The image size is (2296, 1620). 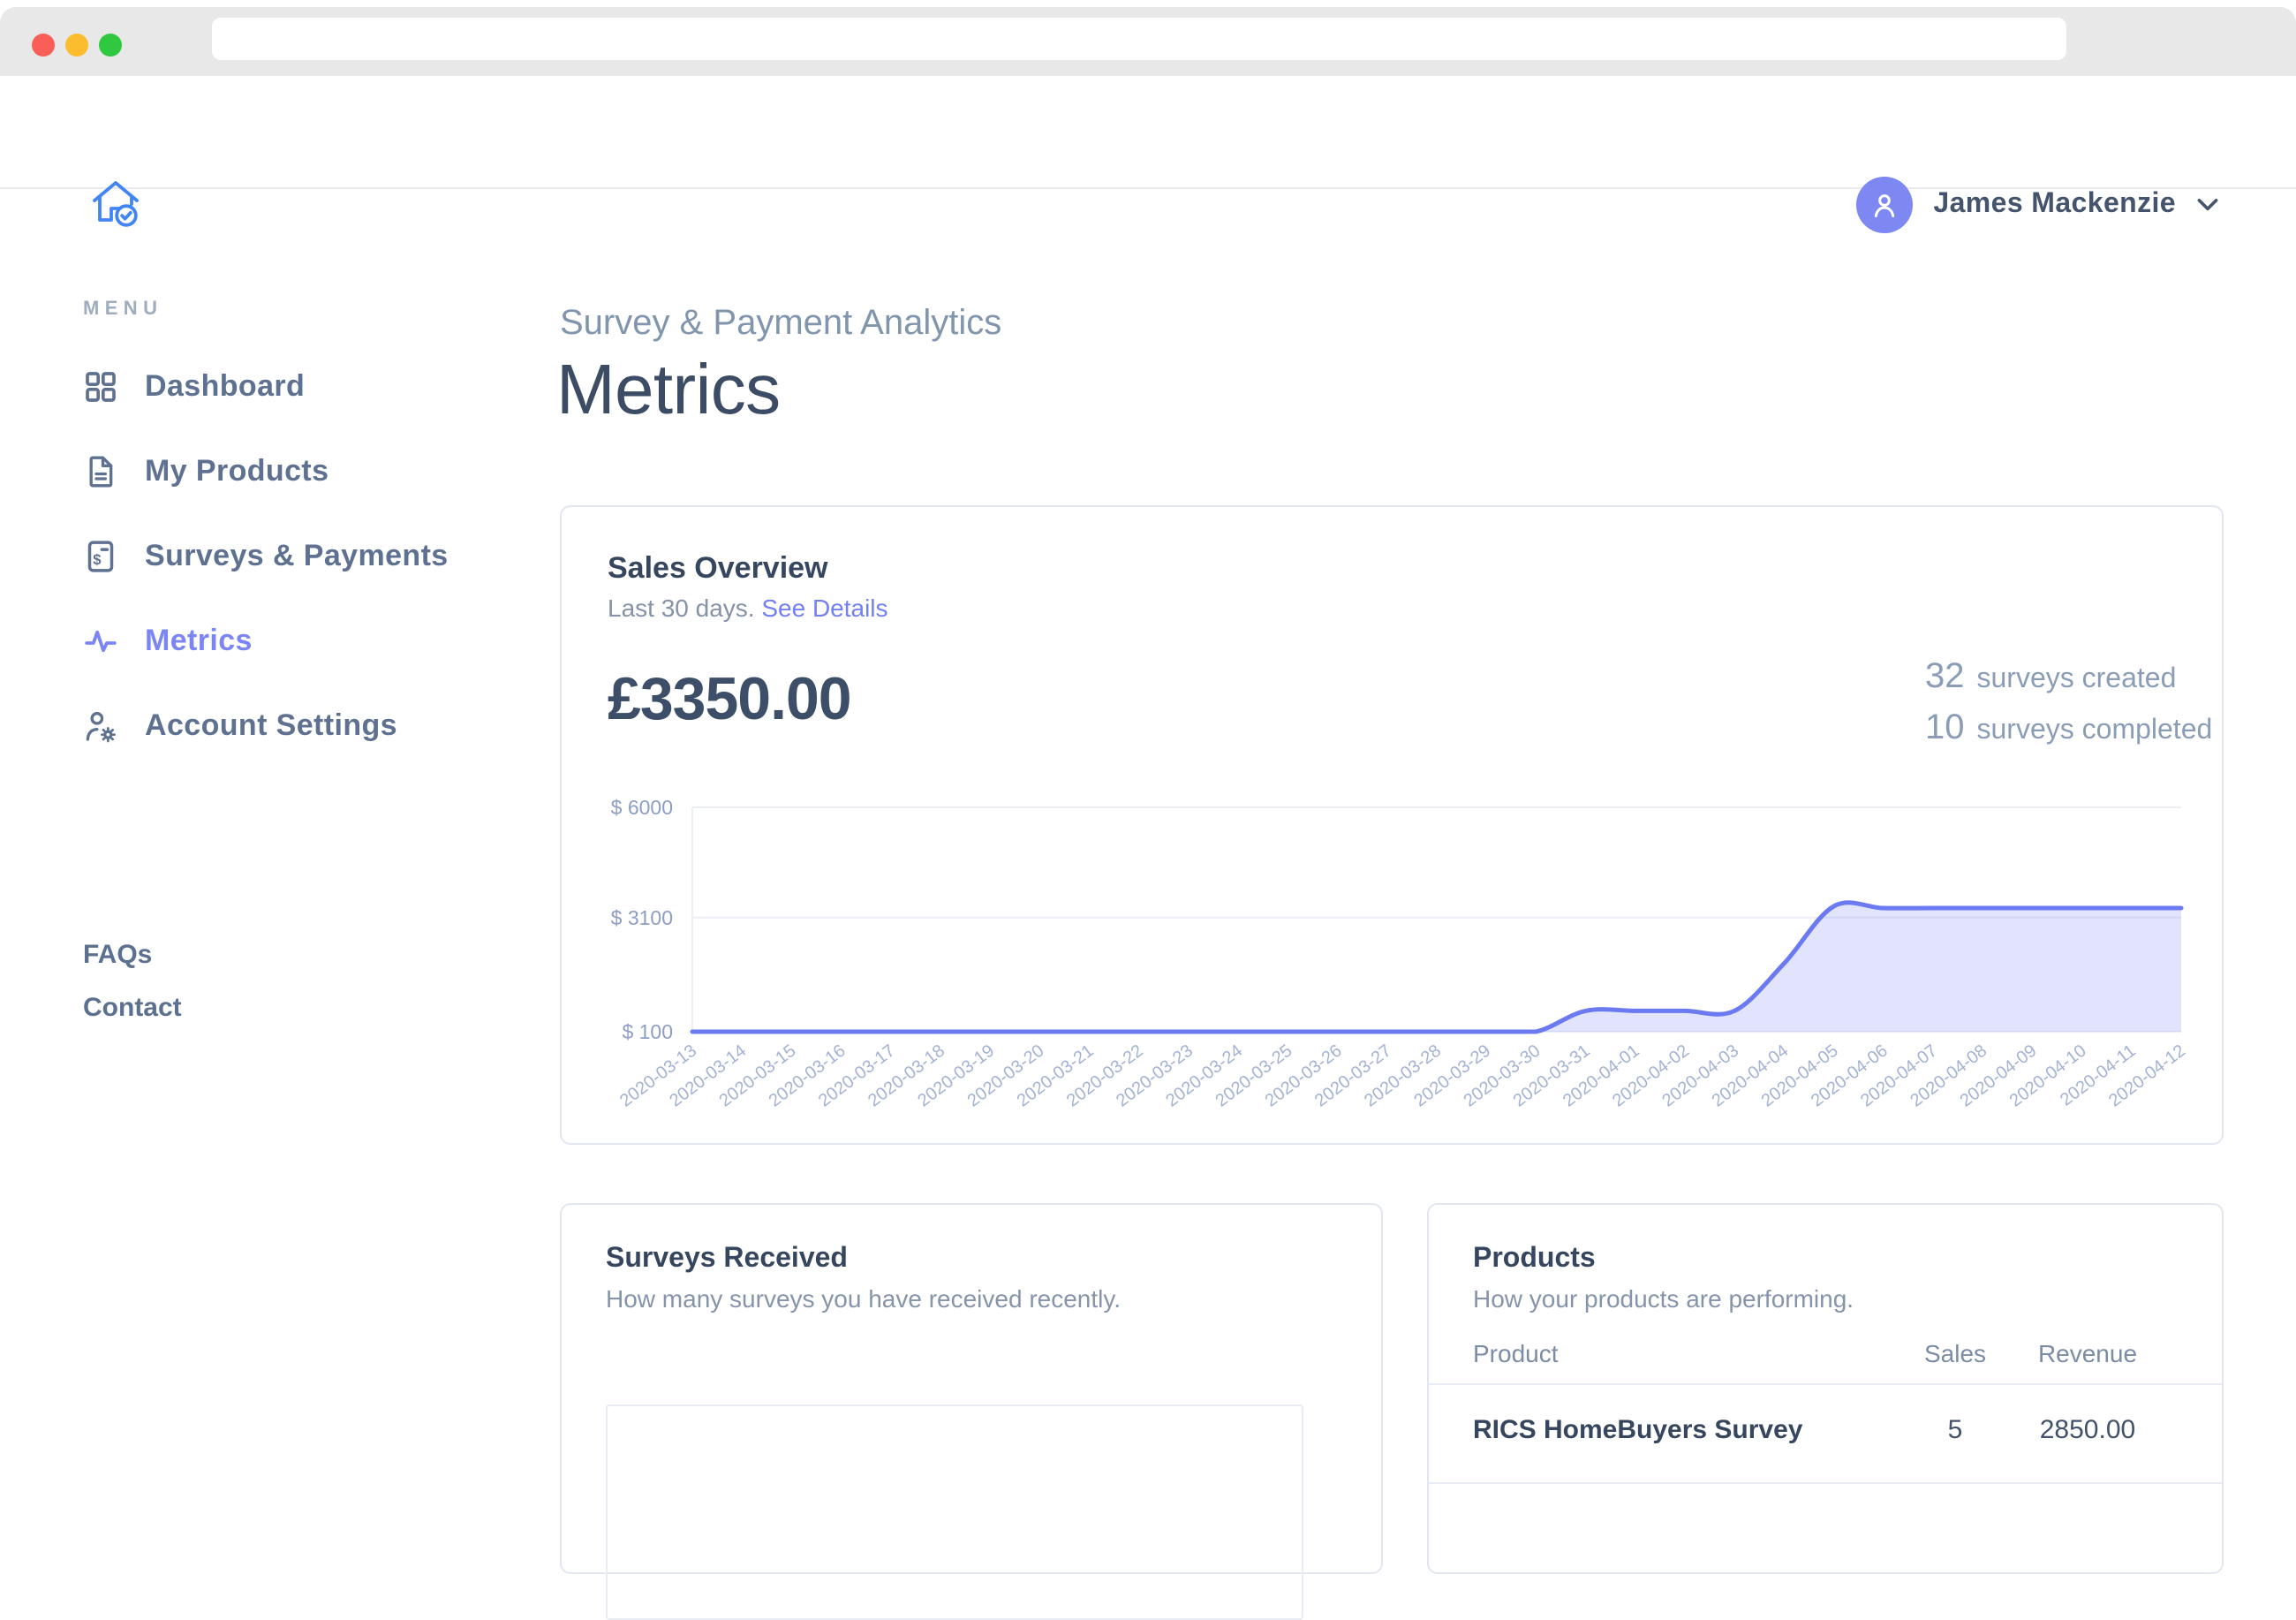 What do you see at coordinates (1826, 1353) in the screenshot?
I see `products-table-header: Product Sales Revenue` at bounding box center [1826, 1353].